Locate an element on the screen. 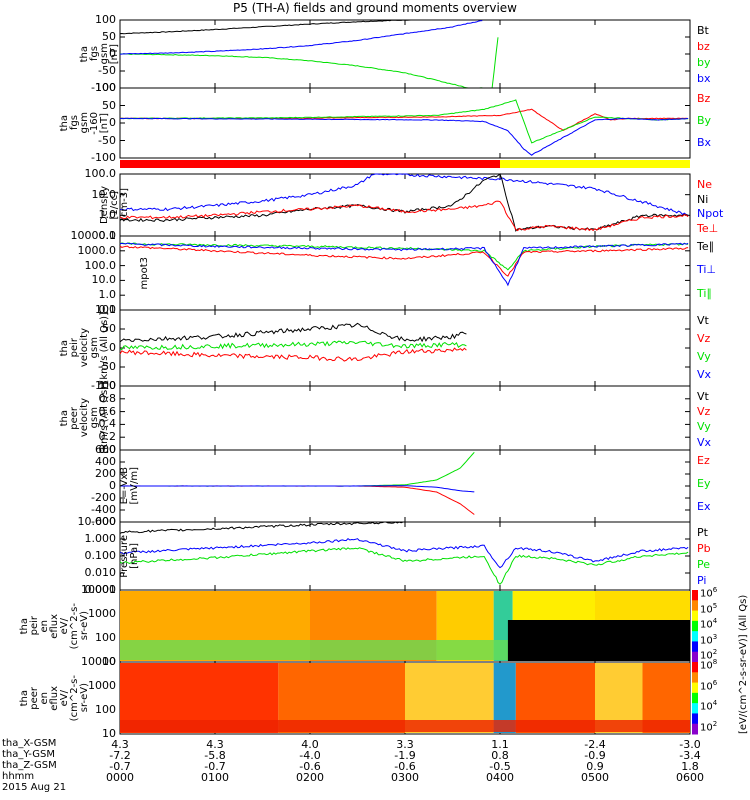 The height and width of the screenshot is (800, 750). status-strip-yellow is located at coordinates (595, 164).